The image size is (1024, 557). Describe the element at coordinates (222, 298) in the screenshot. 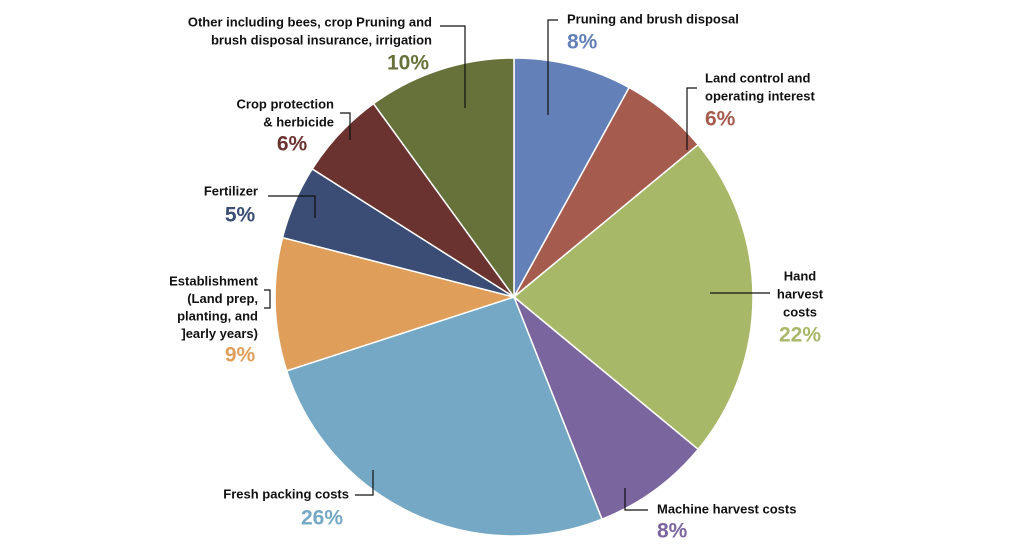

I see `slice-label: (Land prep,` at that location.